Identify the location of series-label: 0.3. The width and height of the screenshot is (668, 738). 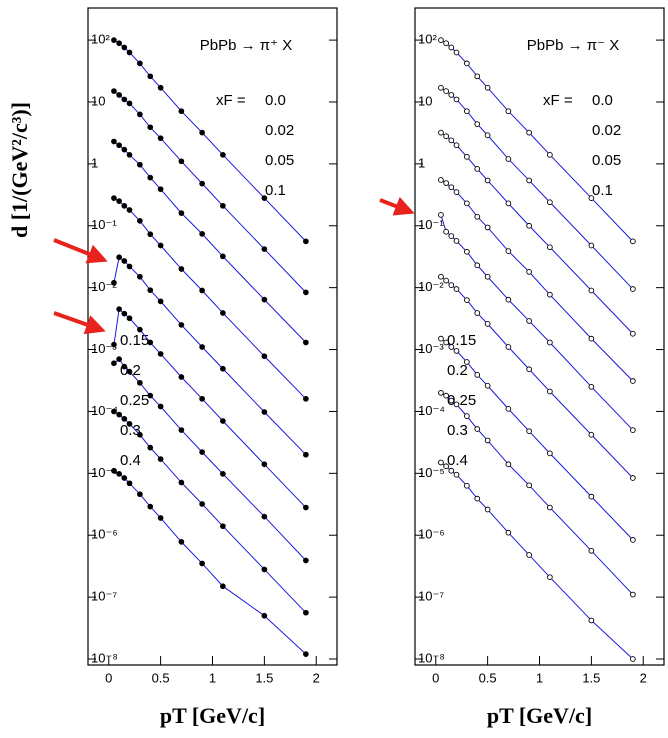
(130, 430).